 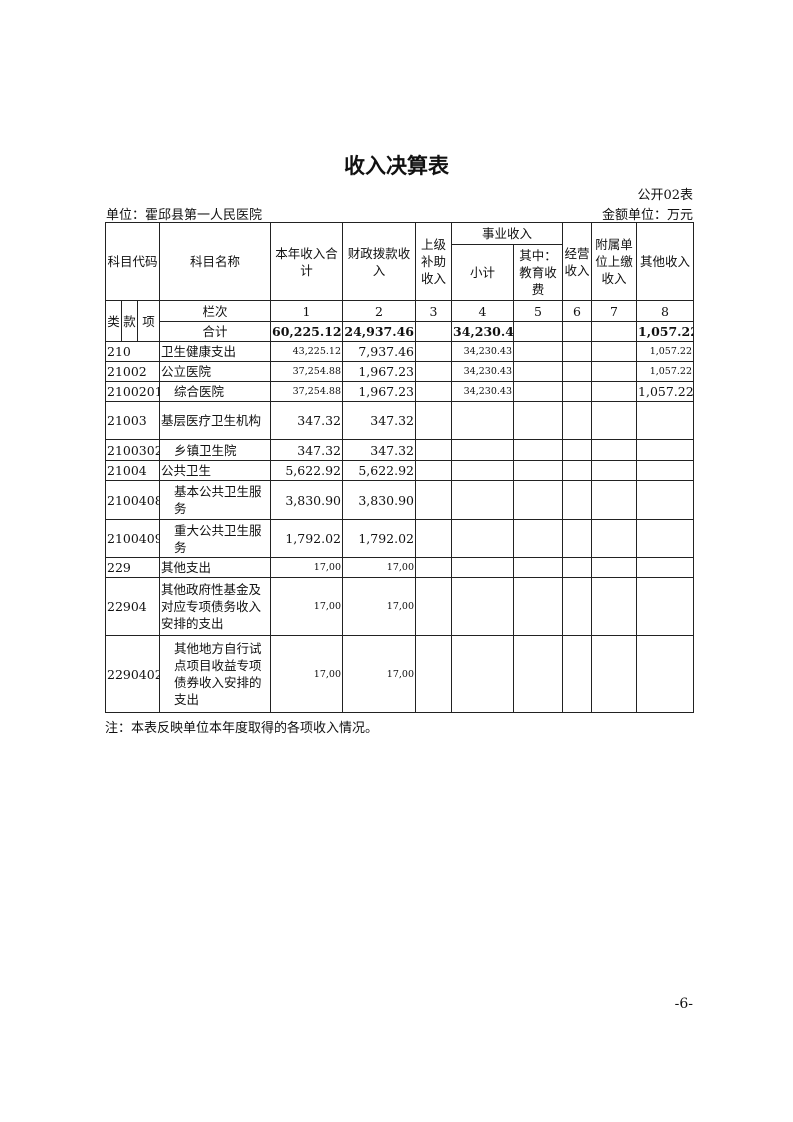 I want to click on header-kuan: 款, so click(x=129, y=321).